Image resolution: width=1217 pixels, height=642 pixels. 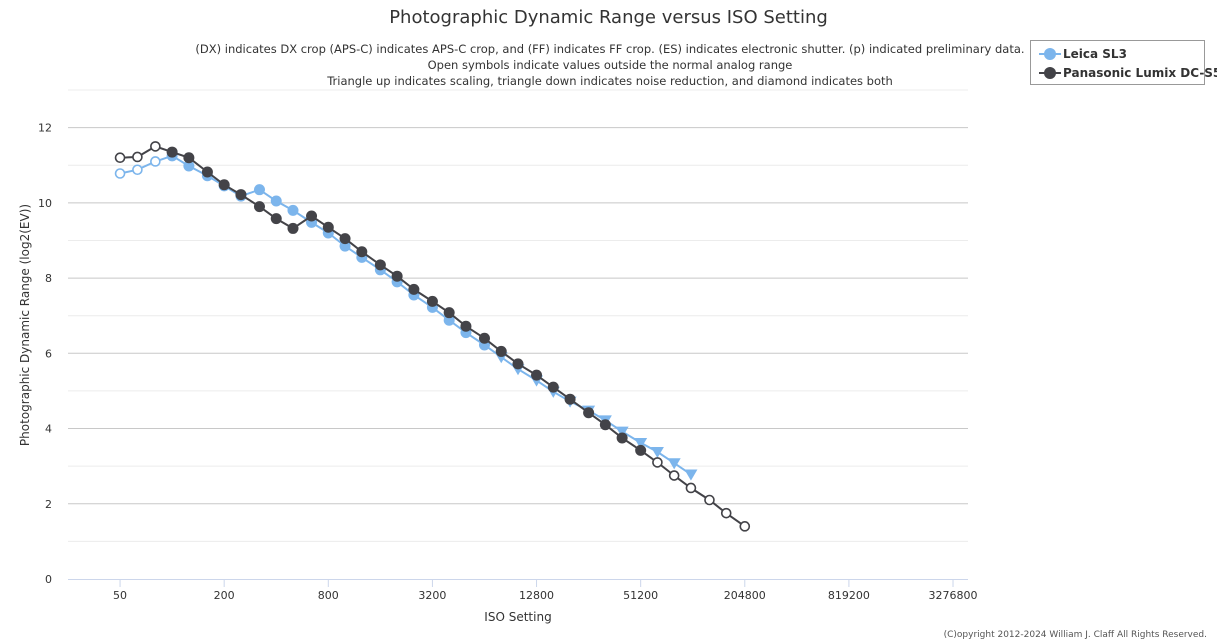 I want to click on x-tick-label: 51200, so click(x=640, y=595).